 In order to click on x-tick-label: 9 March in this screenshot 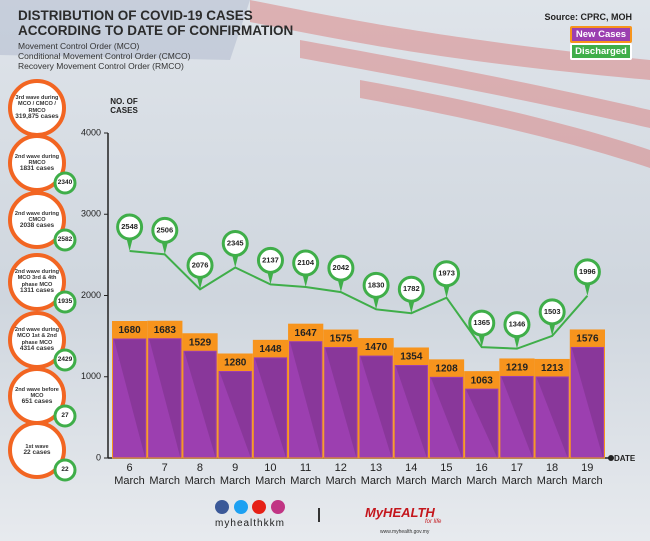, I will do `click(235, 474)`.